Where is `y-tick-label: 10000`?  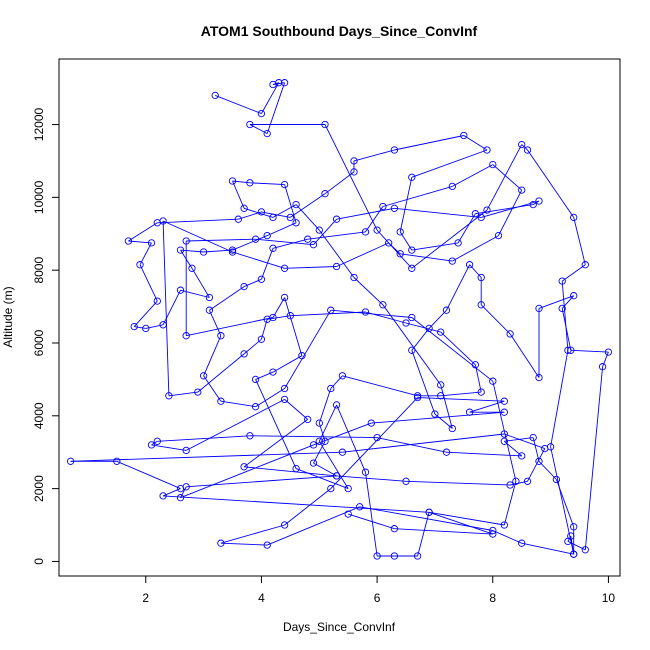
y-tick-label: 10000 is located at coordinates (39, 197).